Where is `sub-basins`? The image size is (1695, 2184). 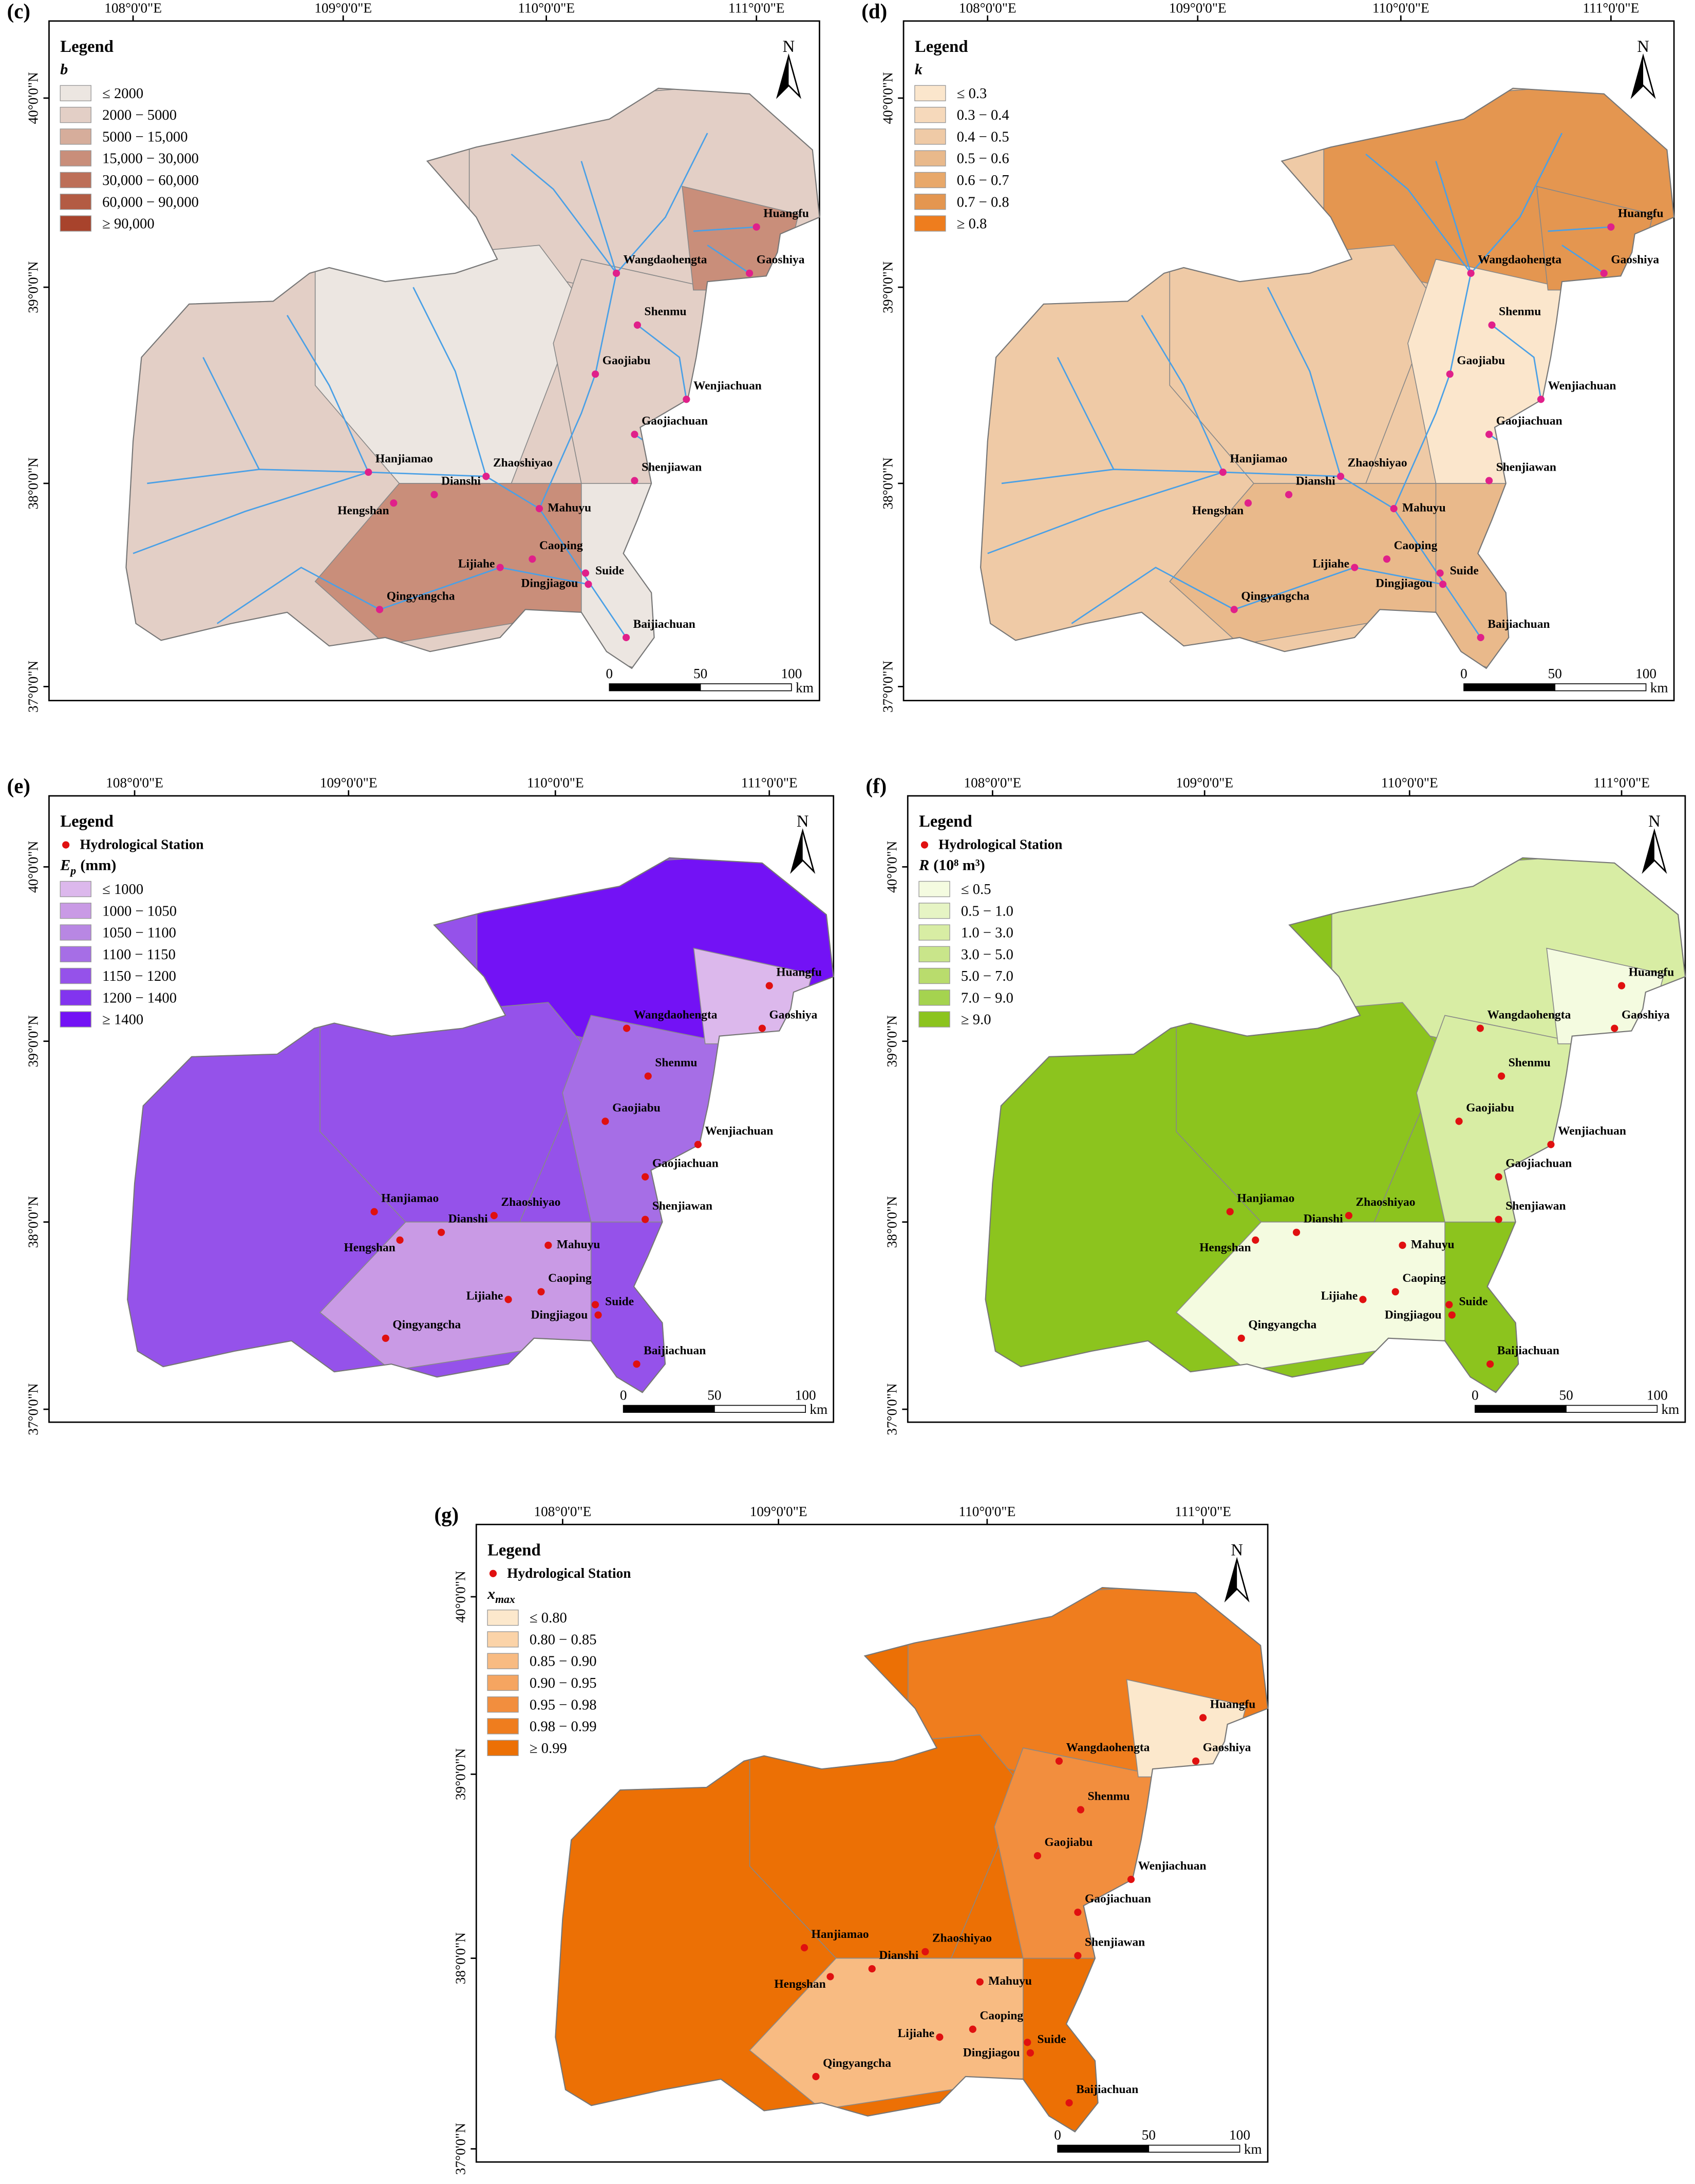 sub-basins is located at coordinates (1430, 1125).